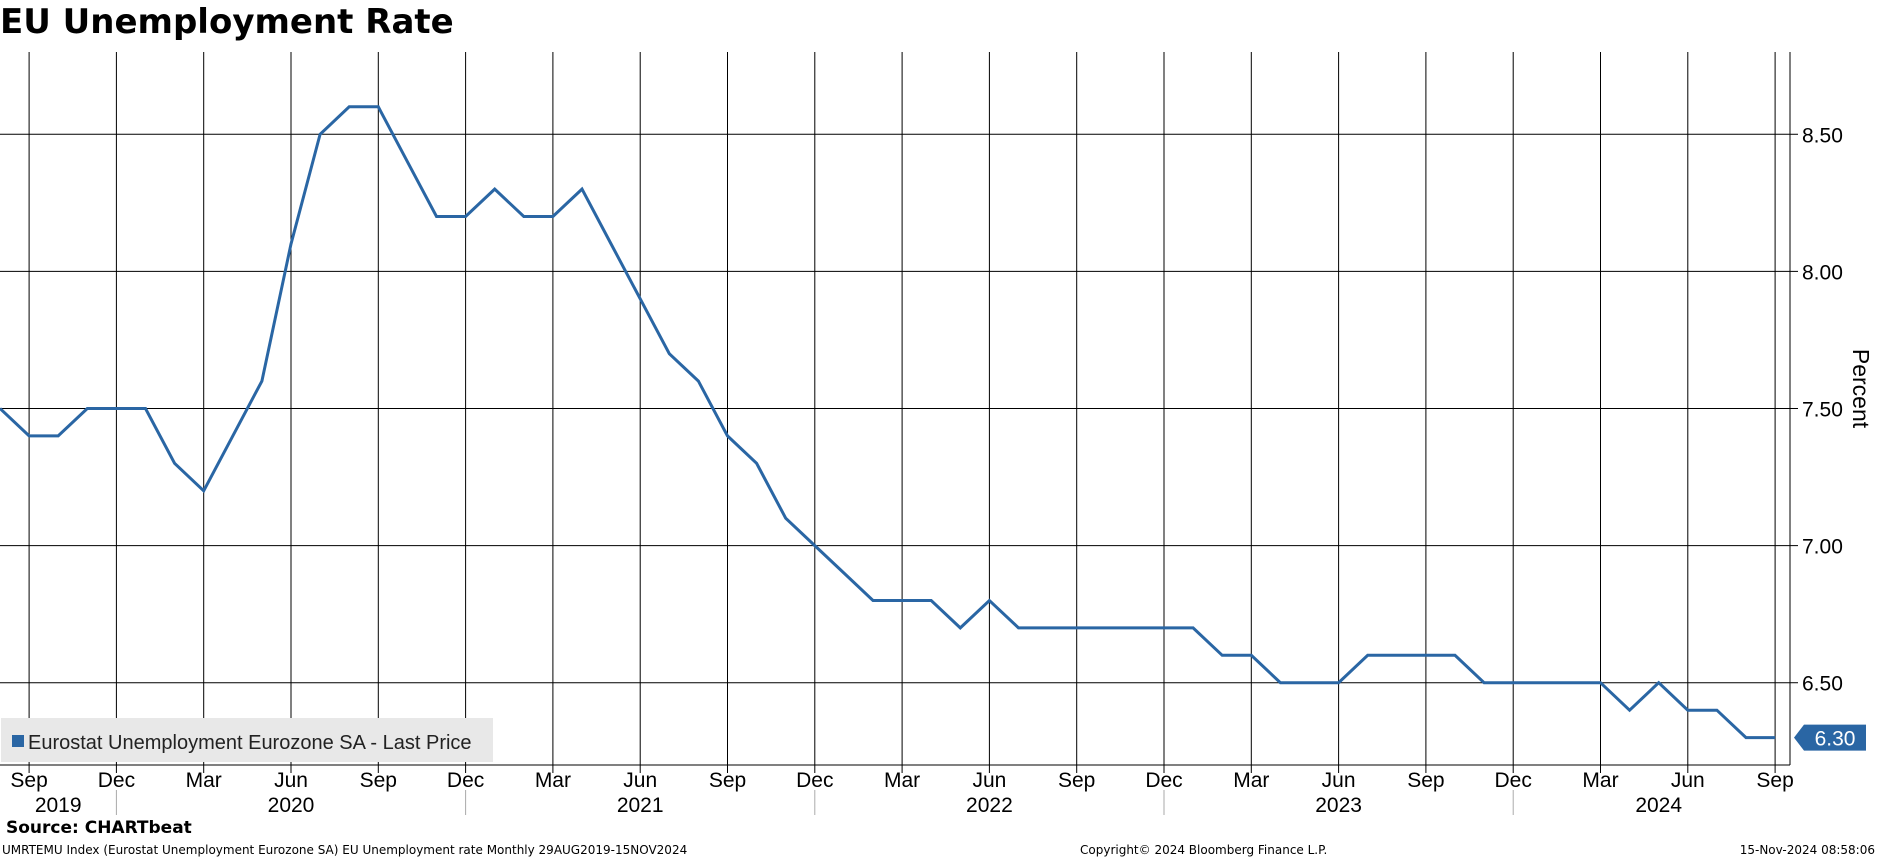  Describe the element at coordinates (640, 805) in the screenshot. I see `x-year-label: 2021` at that location.